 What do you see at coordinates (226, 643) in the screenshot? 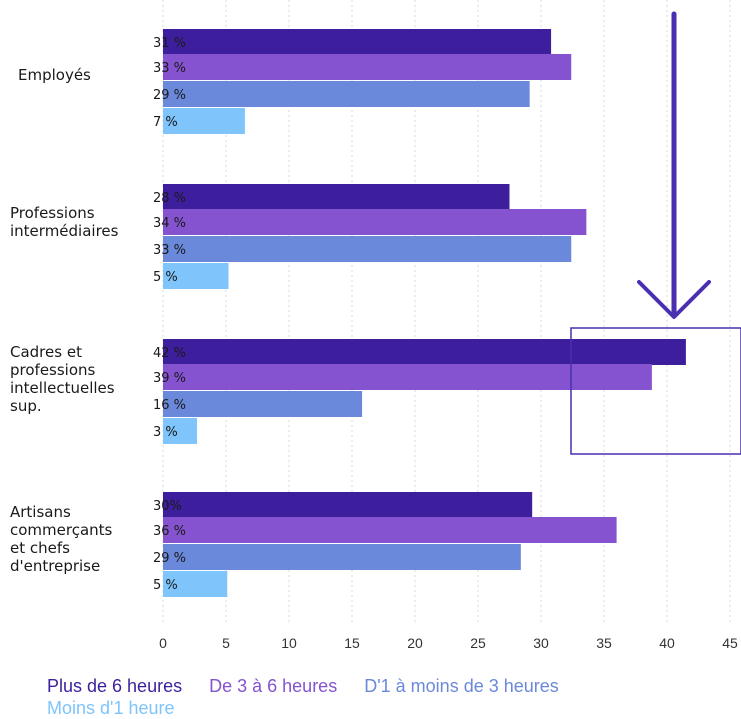
I see `x-tick-label: 5` at bounding box center [226, 643].